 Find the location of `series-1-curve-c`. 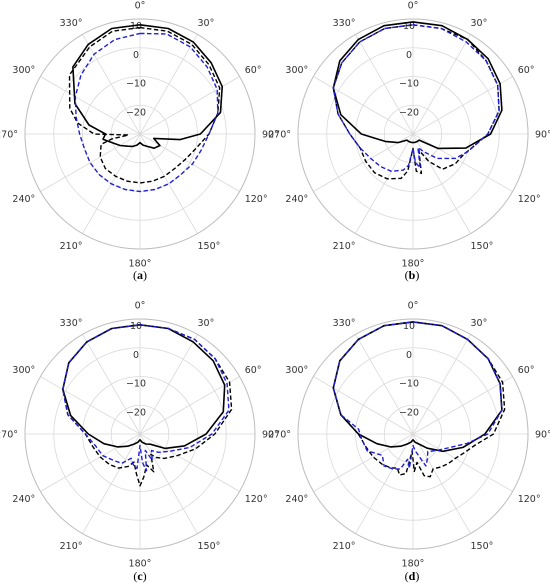

series-1-curve-c is located at coordinates (144, 387).